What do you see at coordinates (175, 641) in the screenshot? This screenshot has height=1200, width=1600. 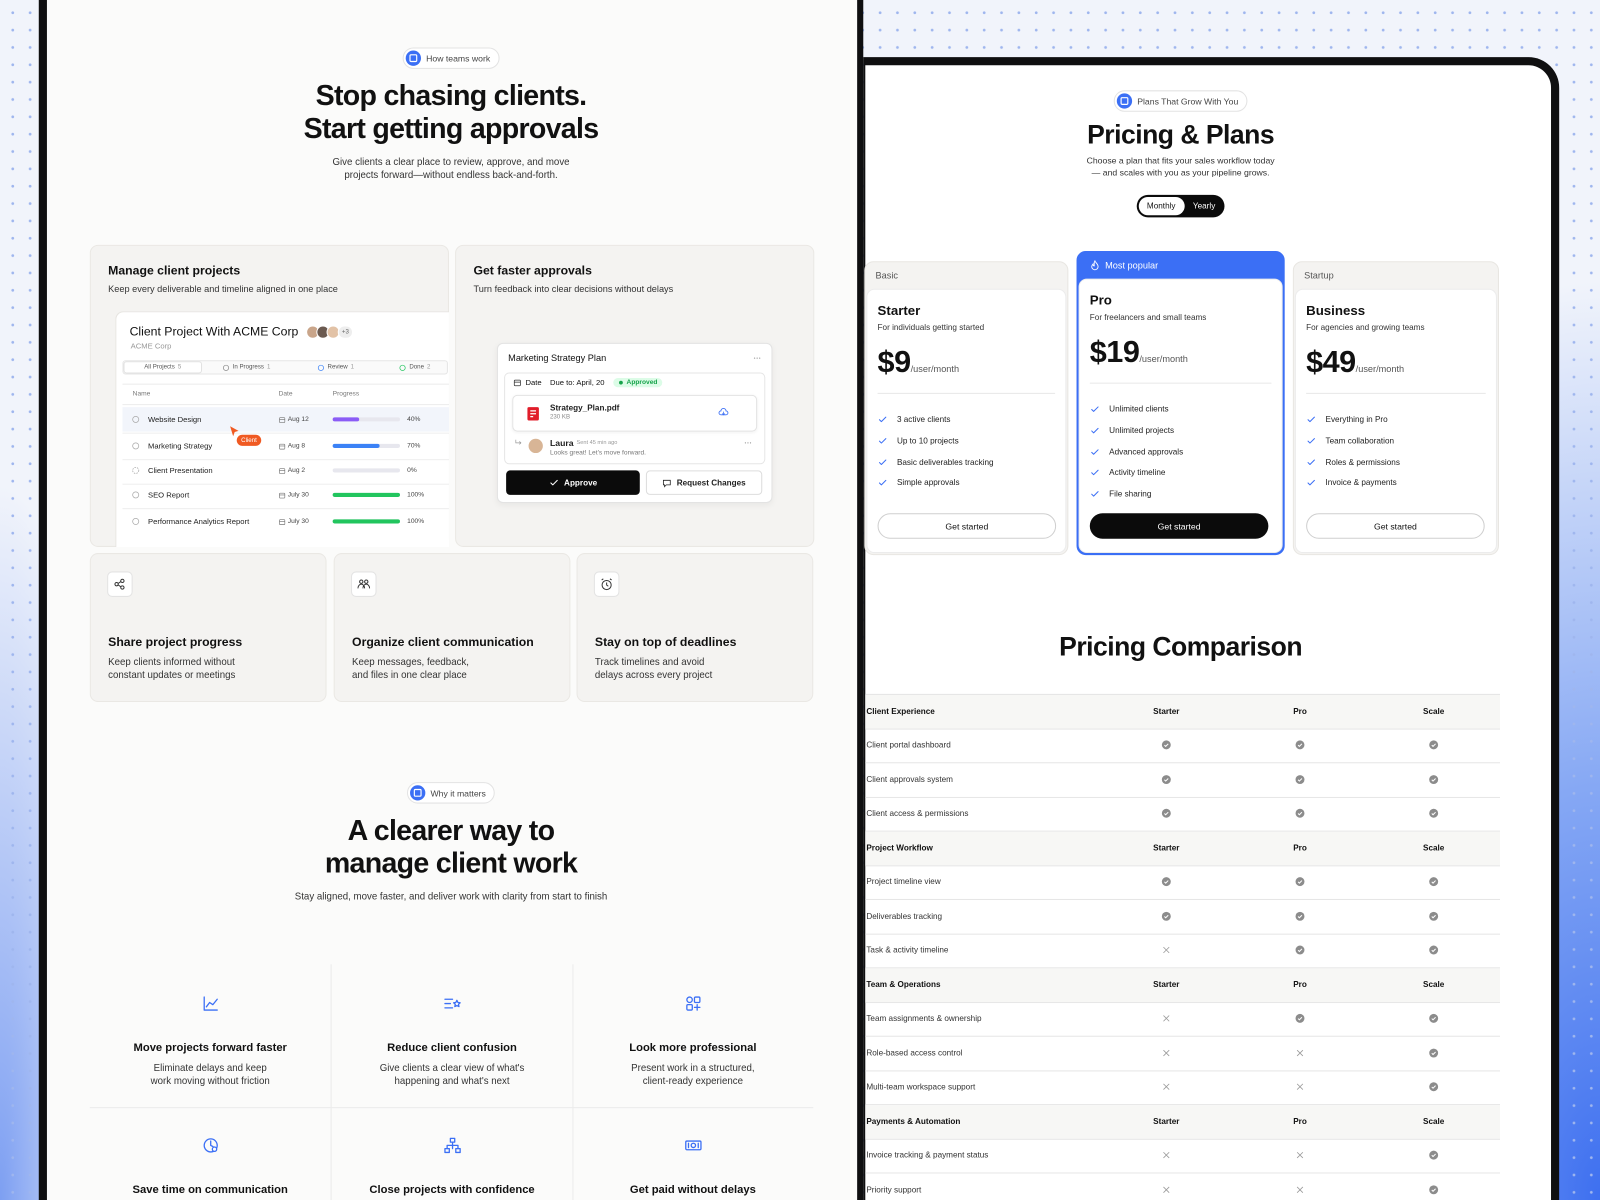 I see `feature-title: Share project progress` at bounding box center [175, 641].